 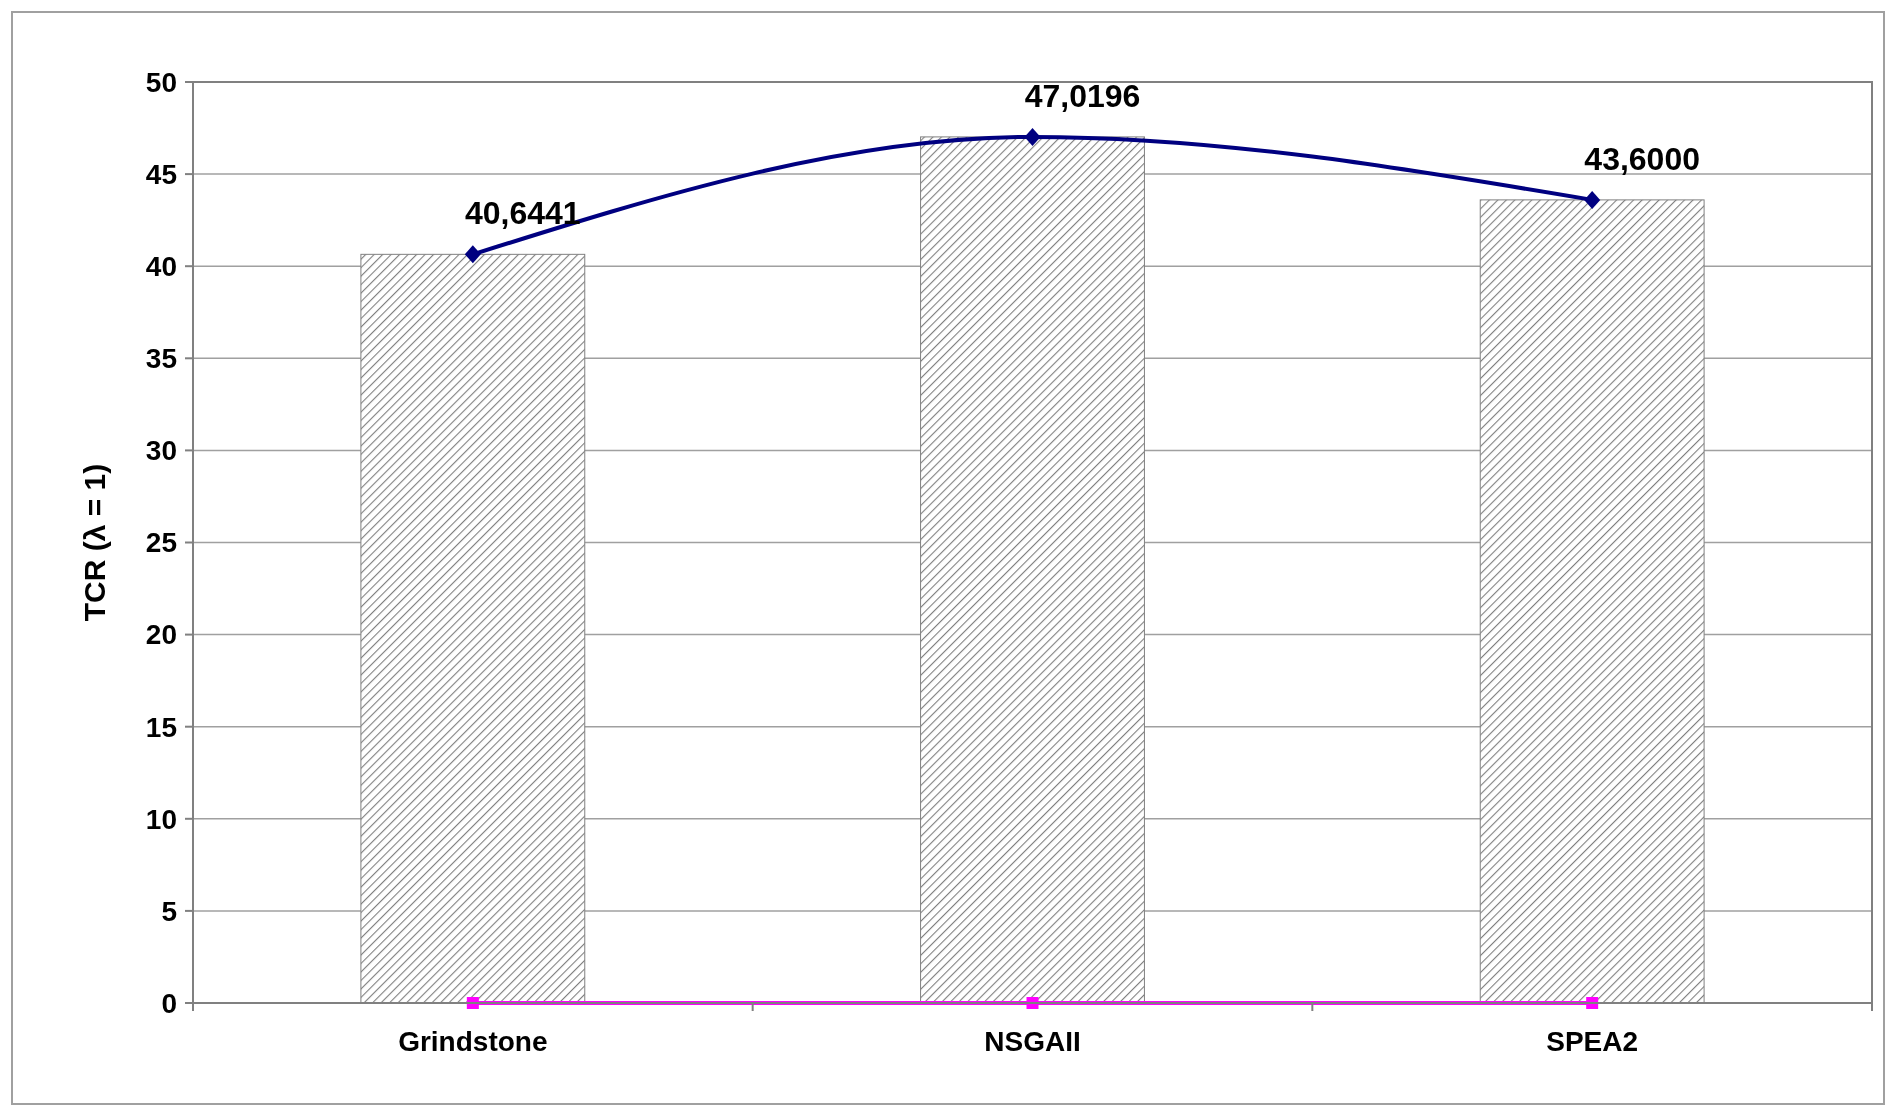 I want to click on y-tick-label: 5, so click(x=169, y=911).